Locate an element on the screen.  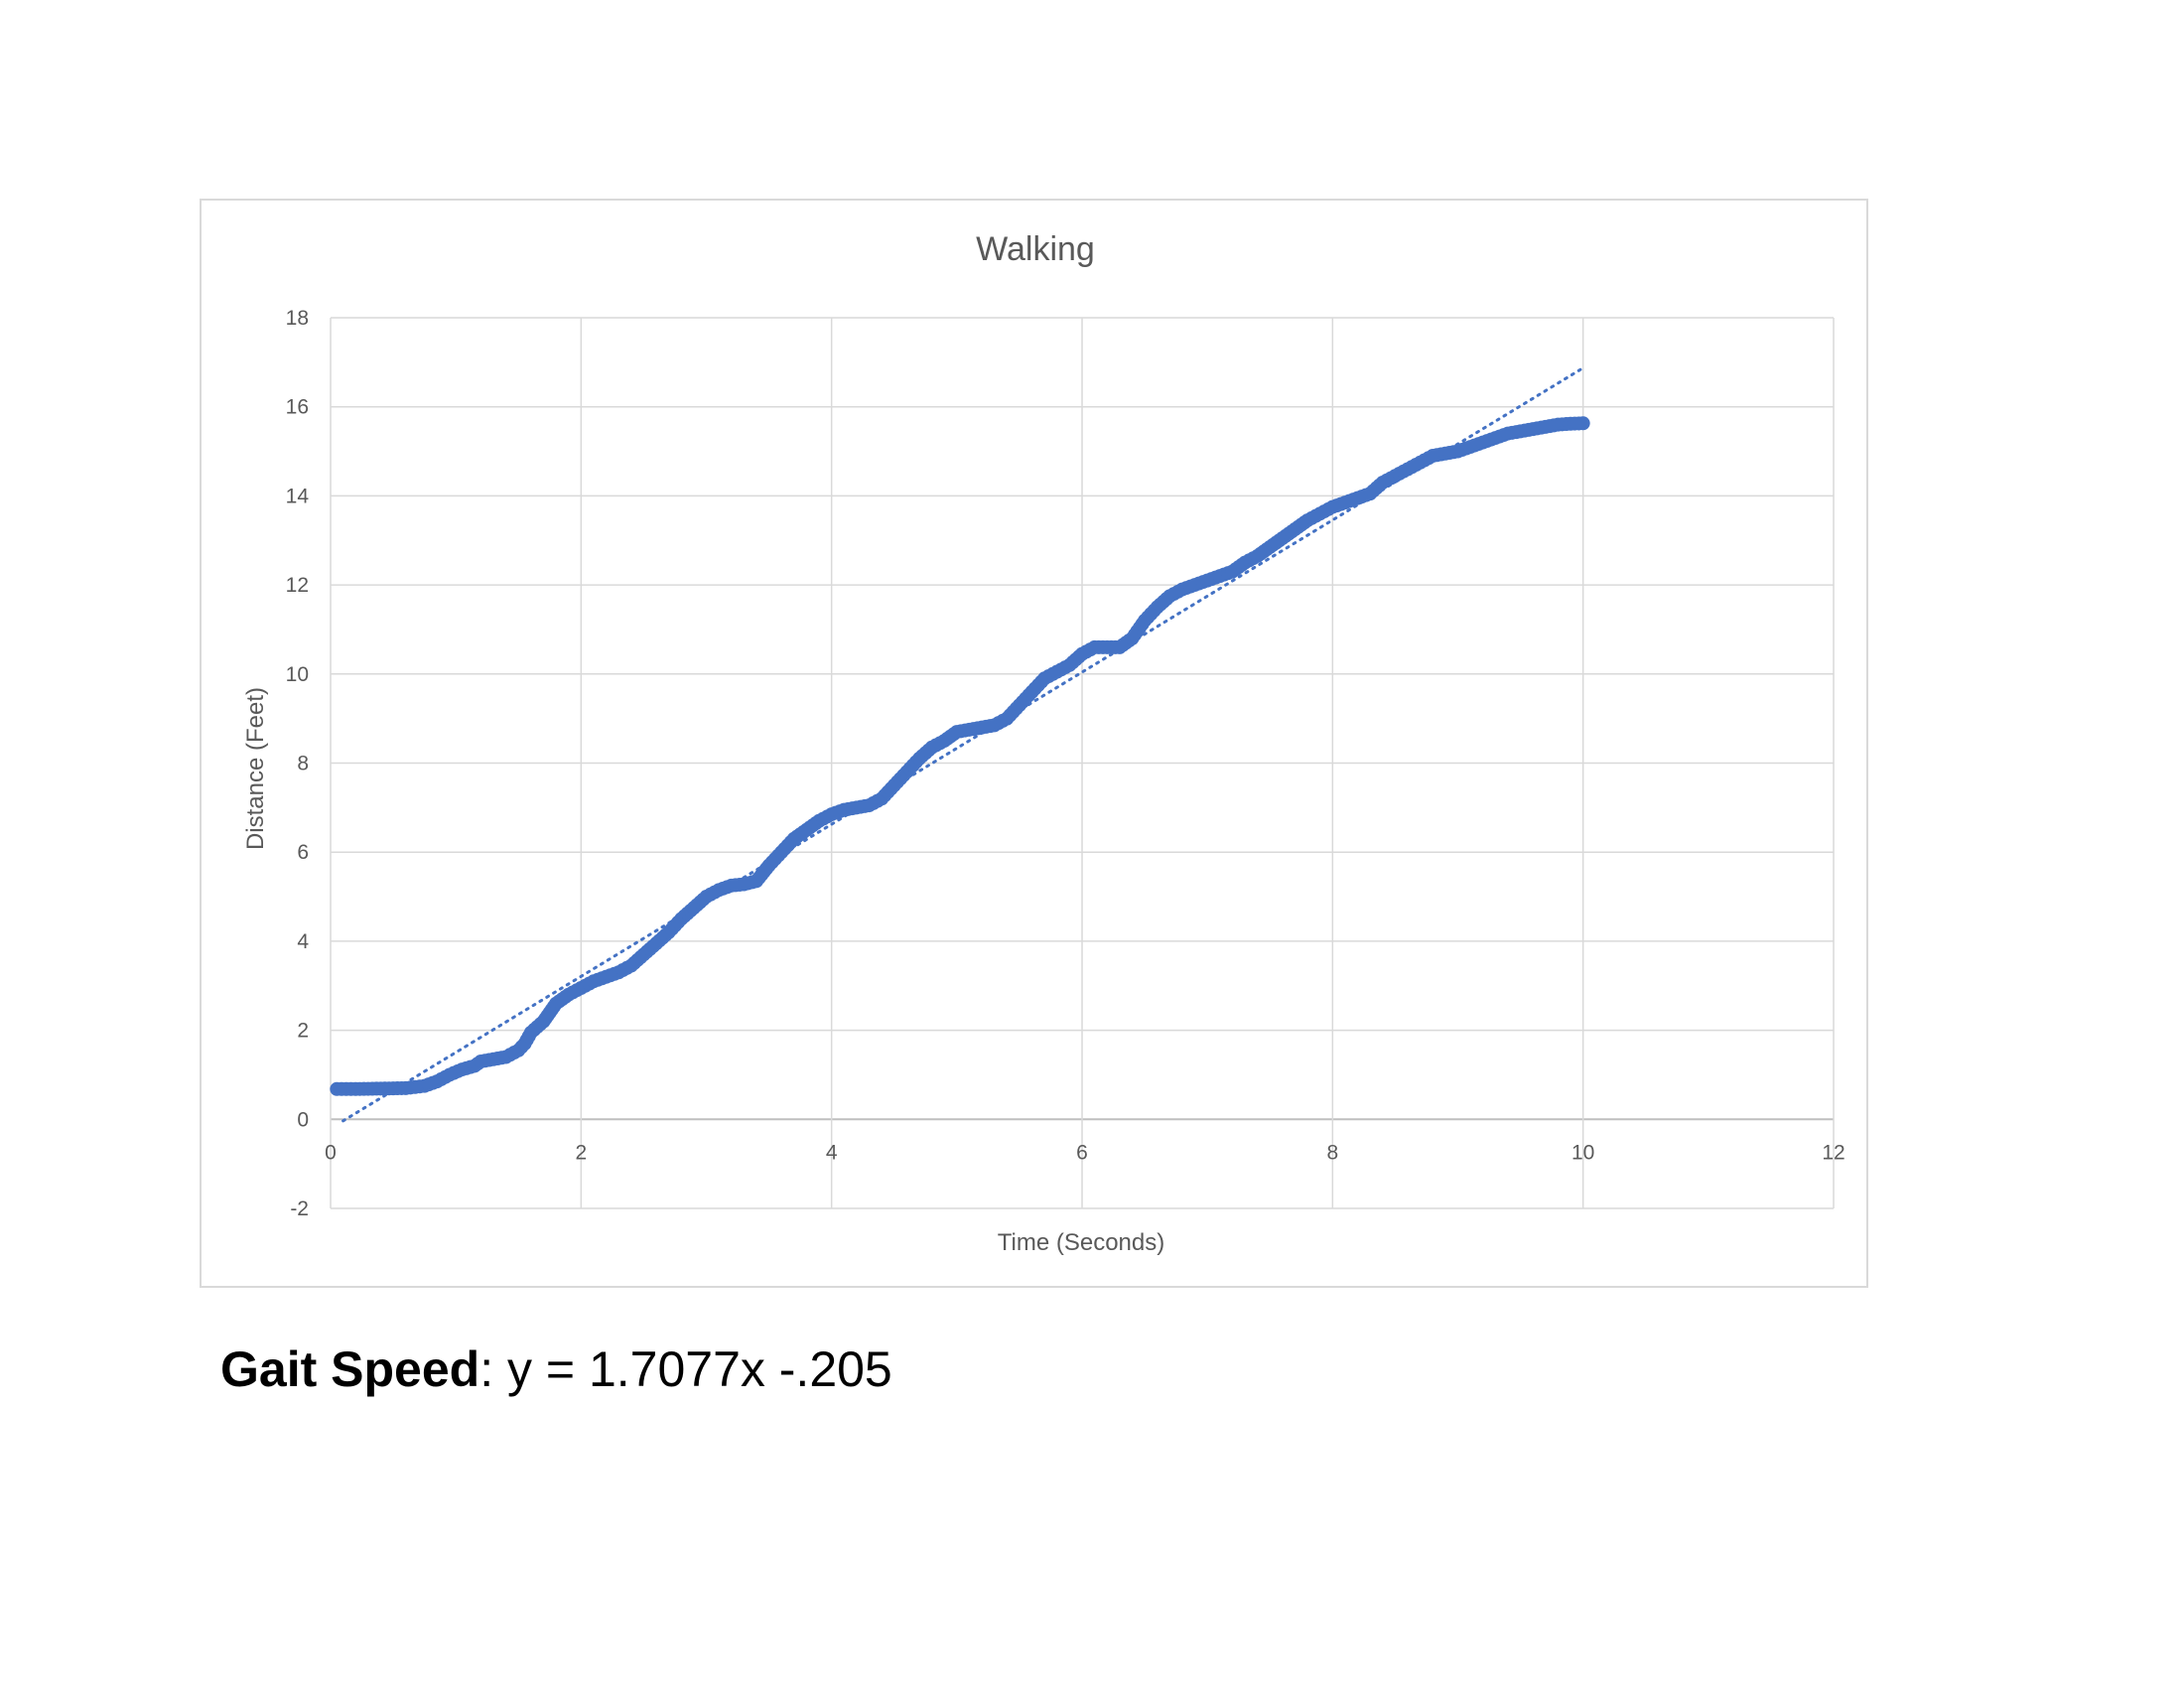
y-tick-label: 18 is located at coordinates (297, 318).